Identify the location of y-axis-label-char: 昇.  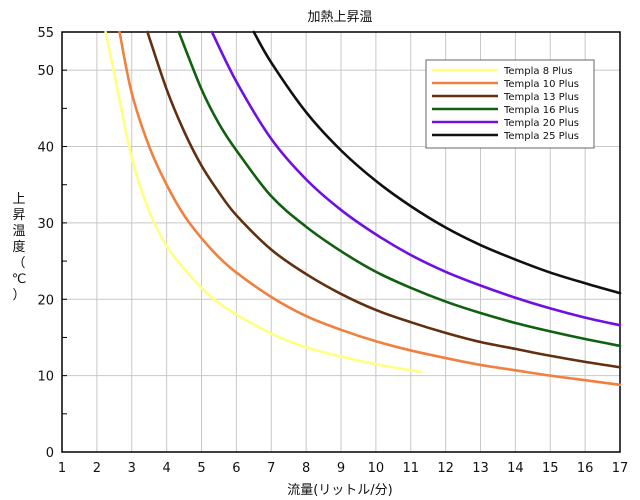
(18, 215).